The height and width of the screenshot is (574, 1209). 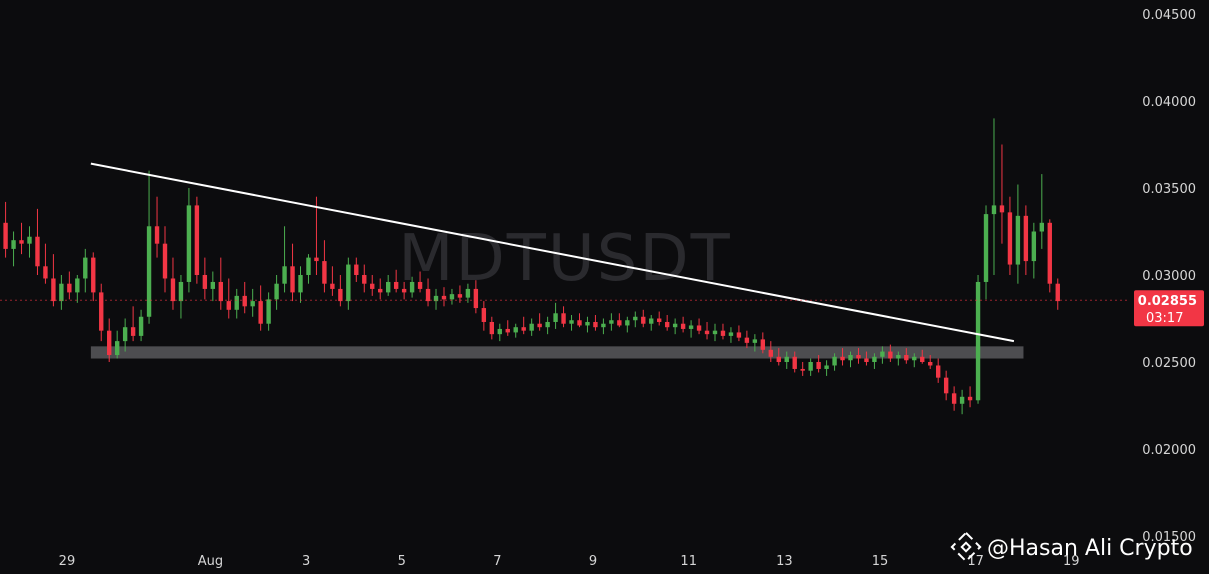 I want to click on support-zone, so click(x=557, y=352).